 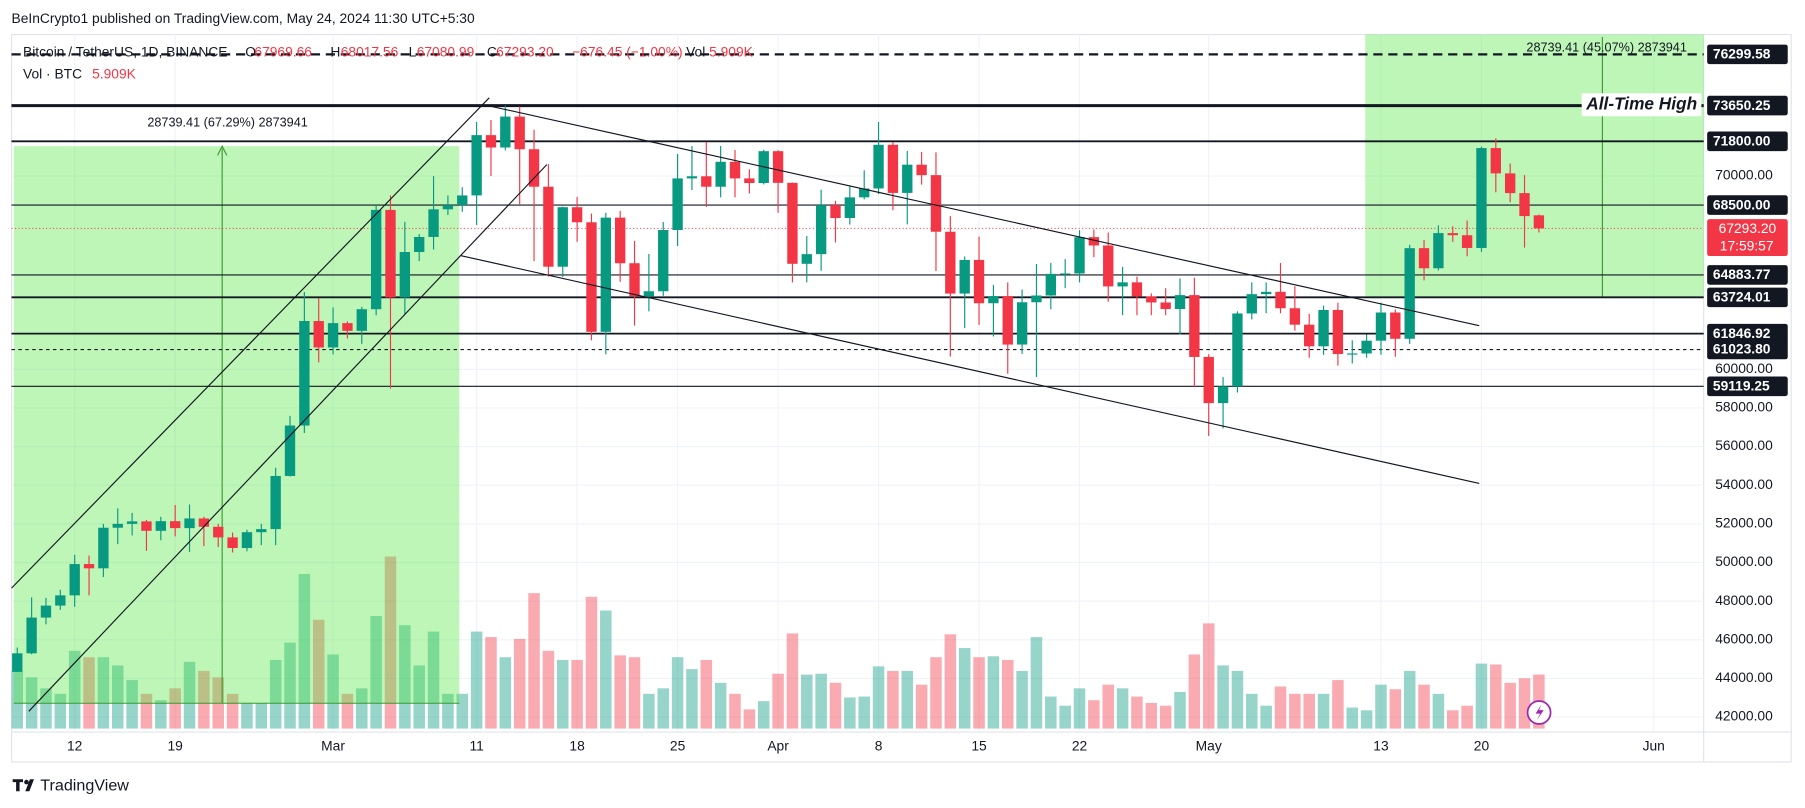 I want to click on x-tick-label: Mar, so click(x=333, y=746).